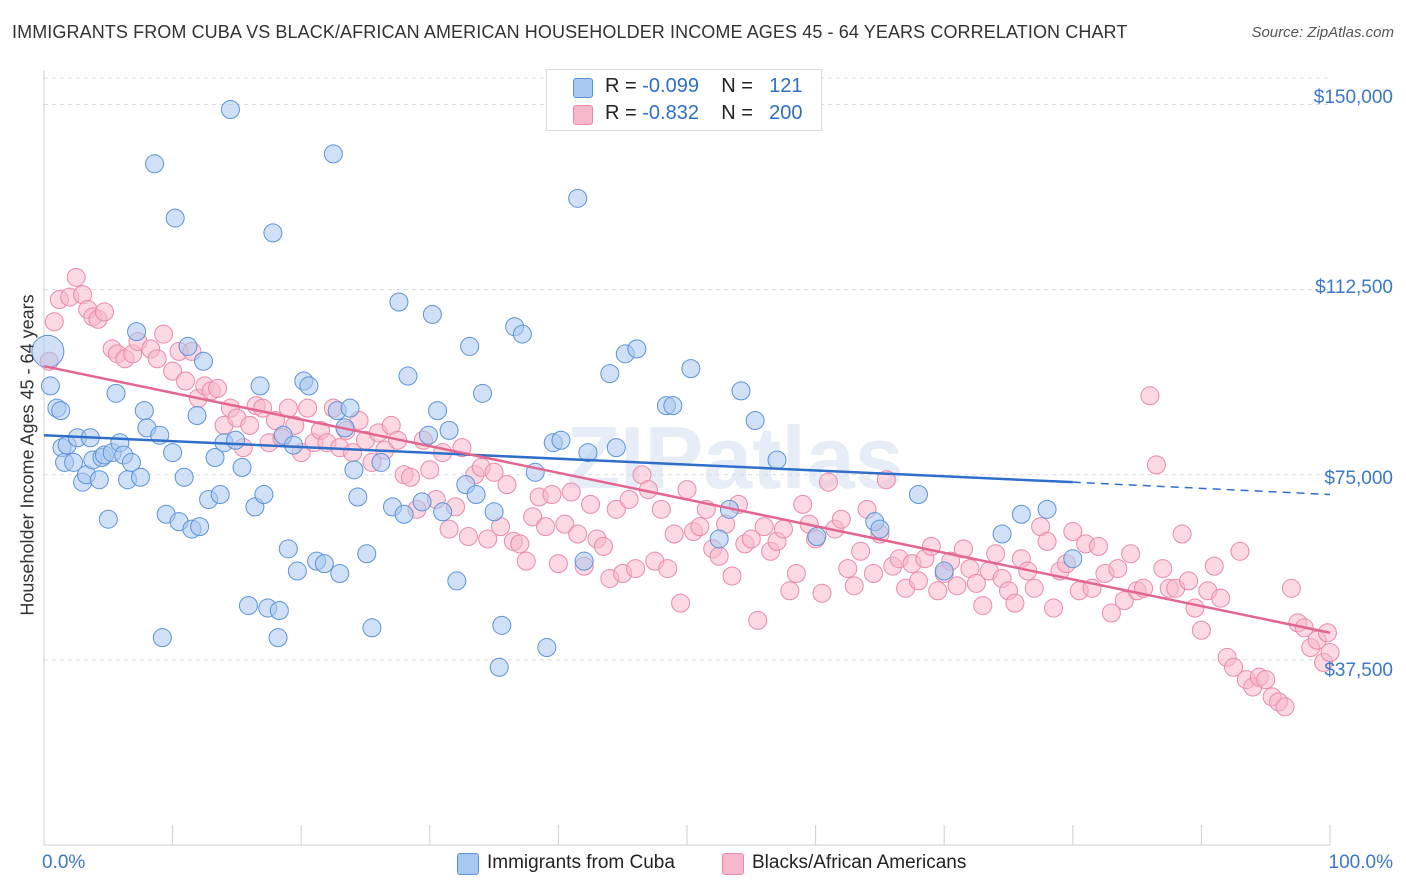  I want to click on x-tick-label-max: 100.0%, so click(1360, 862).